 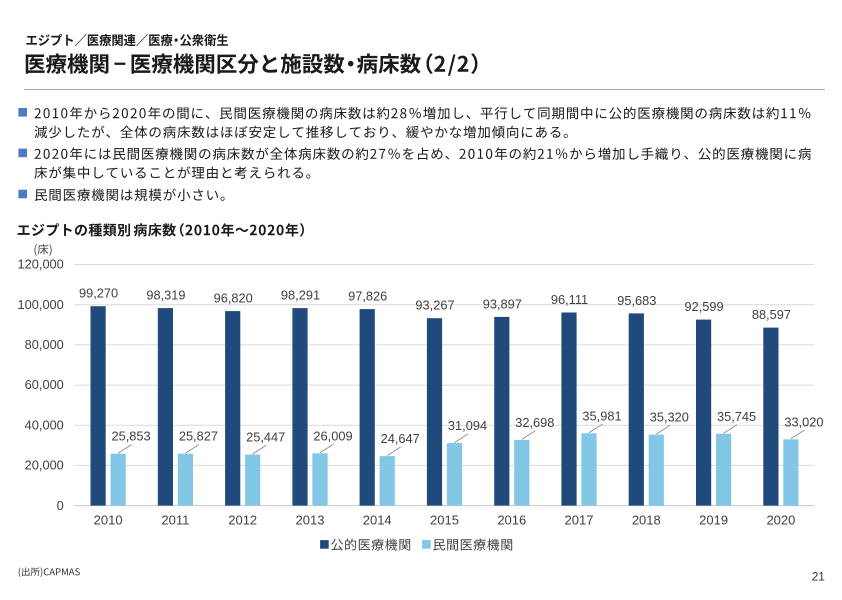 I want to click on svg-text: 2019, so click(x=713, y=519).